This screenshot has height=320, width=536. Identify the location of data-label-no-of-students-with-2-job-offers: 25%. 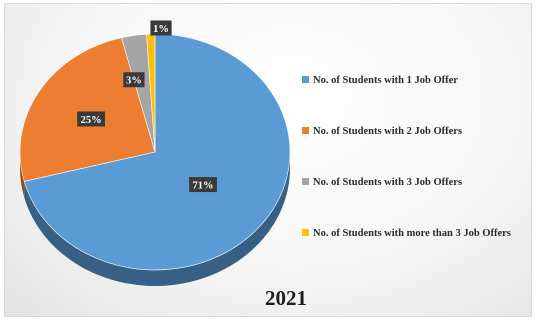
(91, 119).